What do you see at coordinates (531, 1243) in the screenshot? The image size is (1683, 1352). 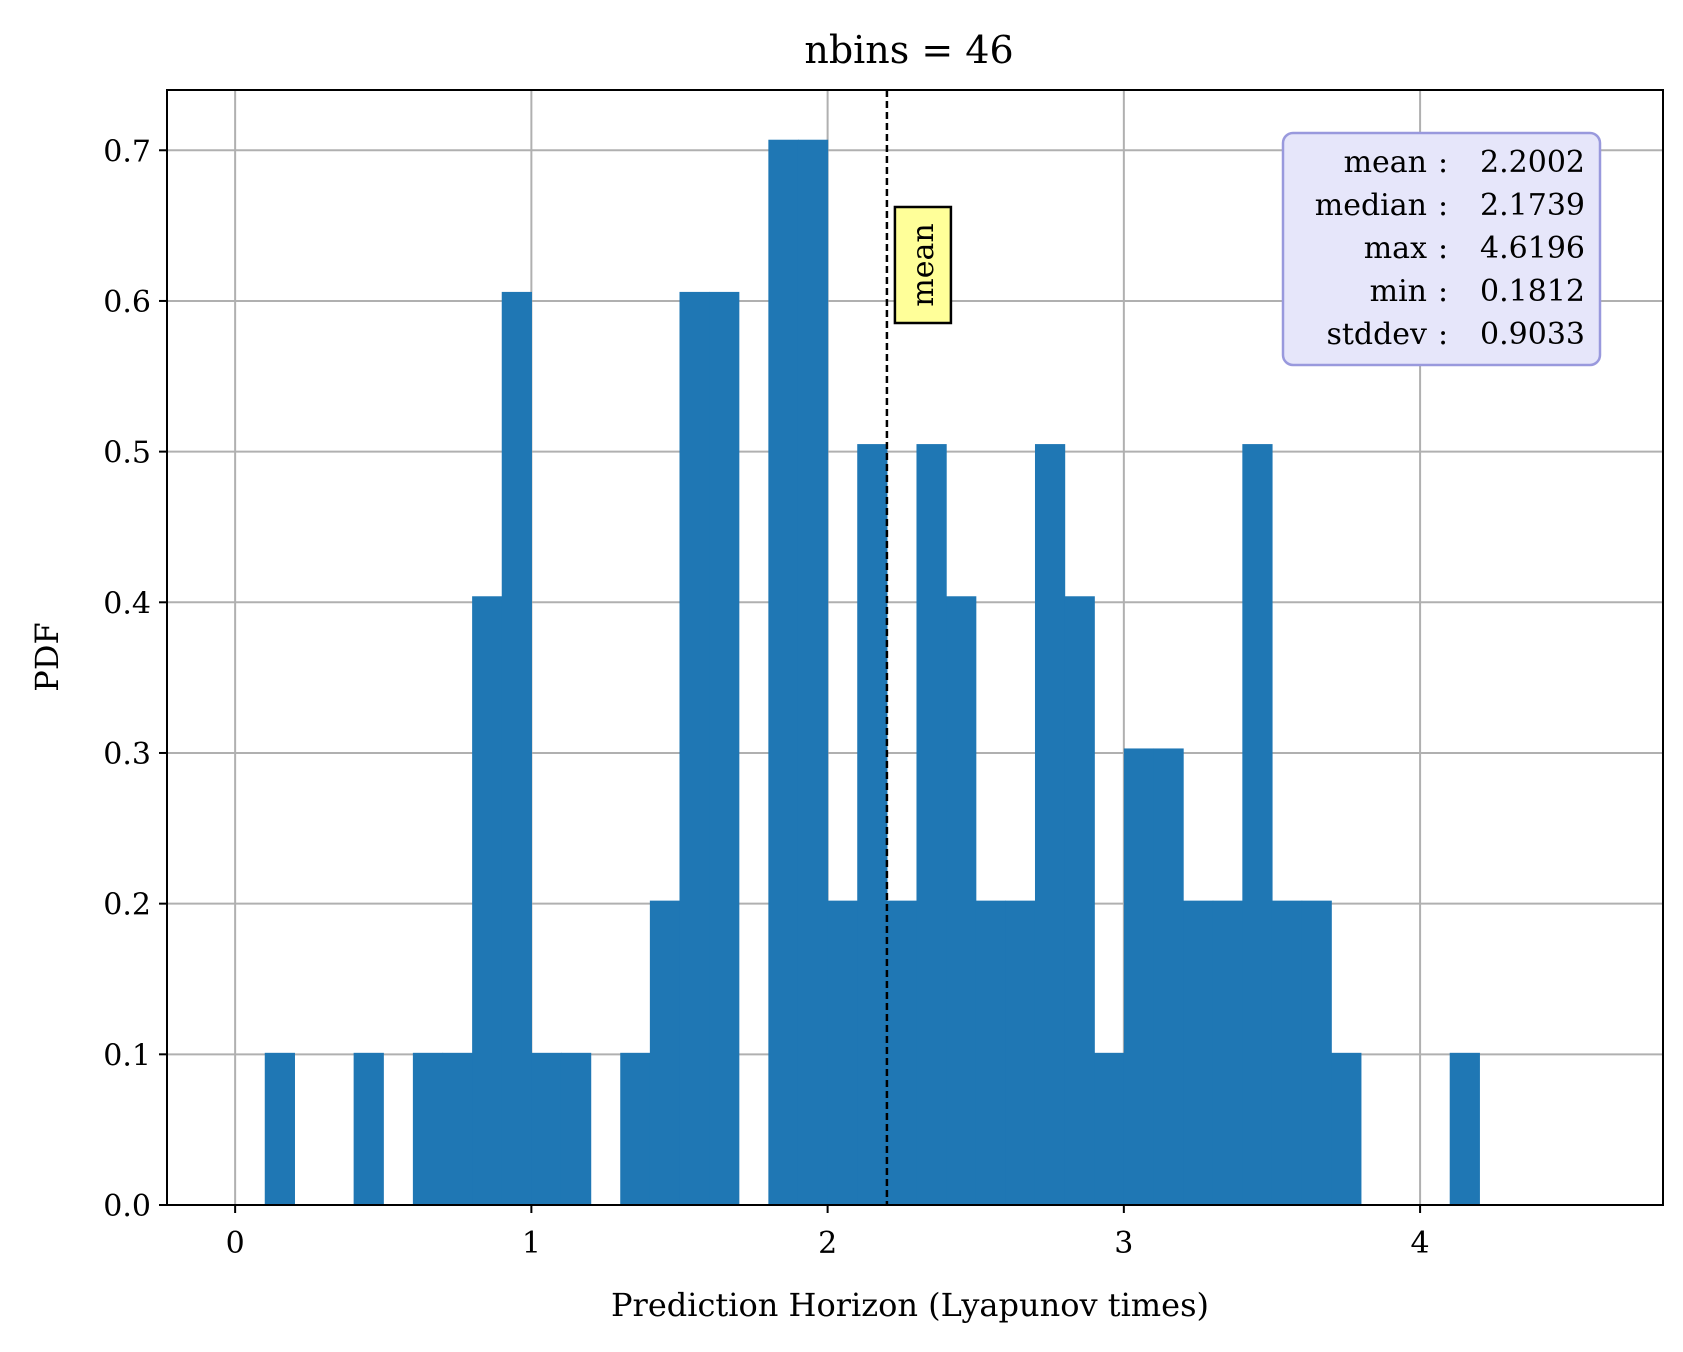 I see `x-tick-label: 1` at bounding box center [531, 1243].